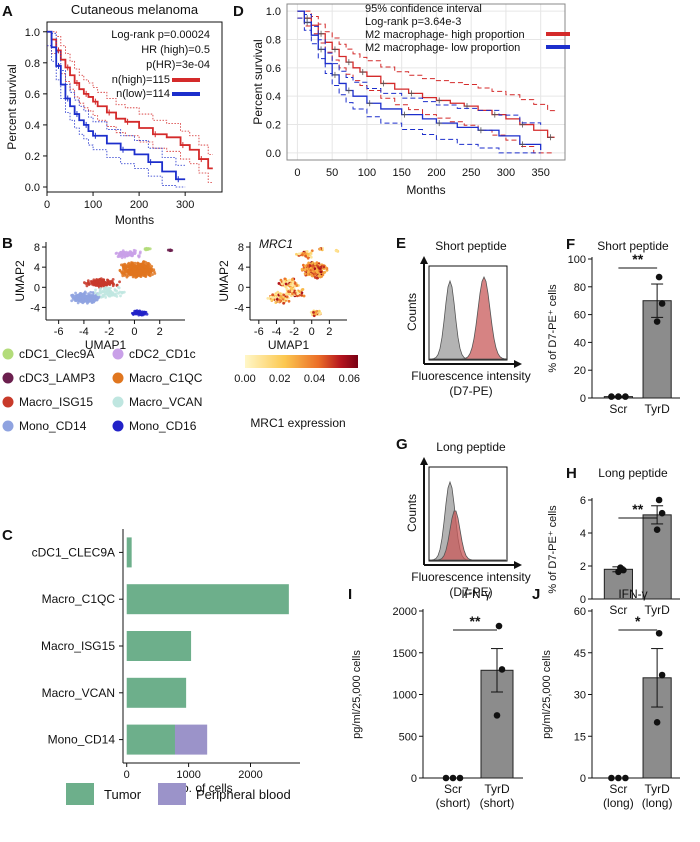 This screenshot has height=842, width=700. I want to click on y-tick-label: 0.0, so click(273, 154).